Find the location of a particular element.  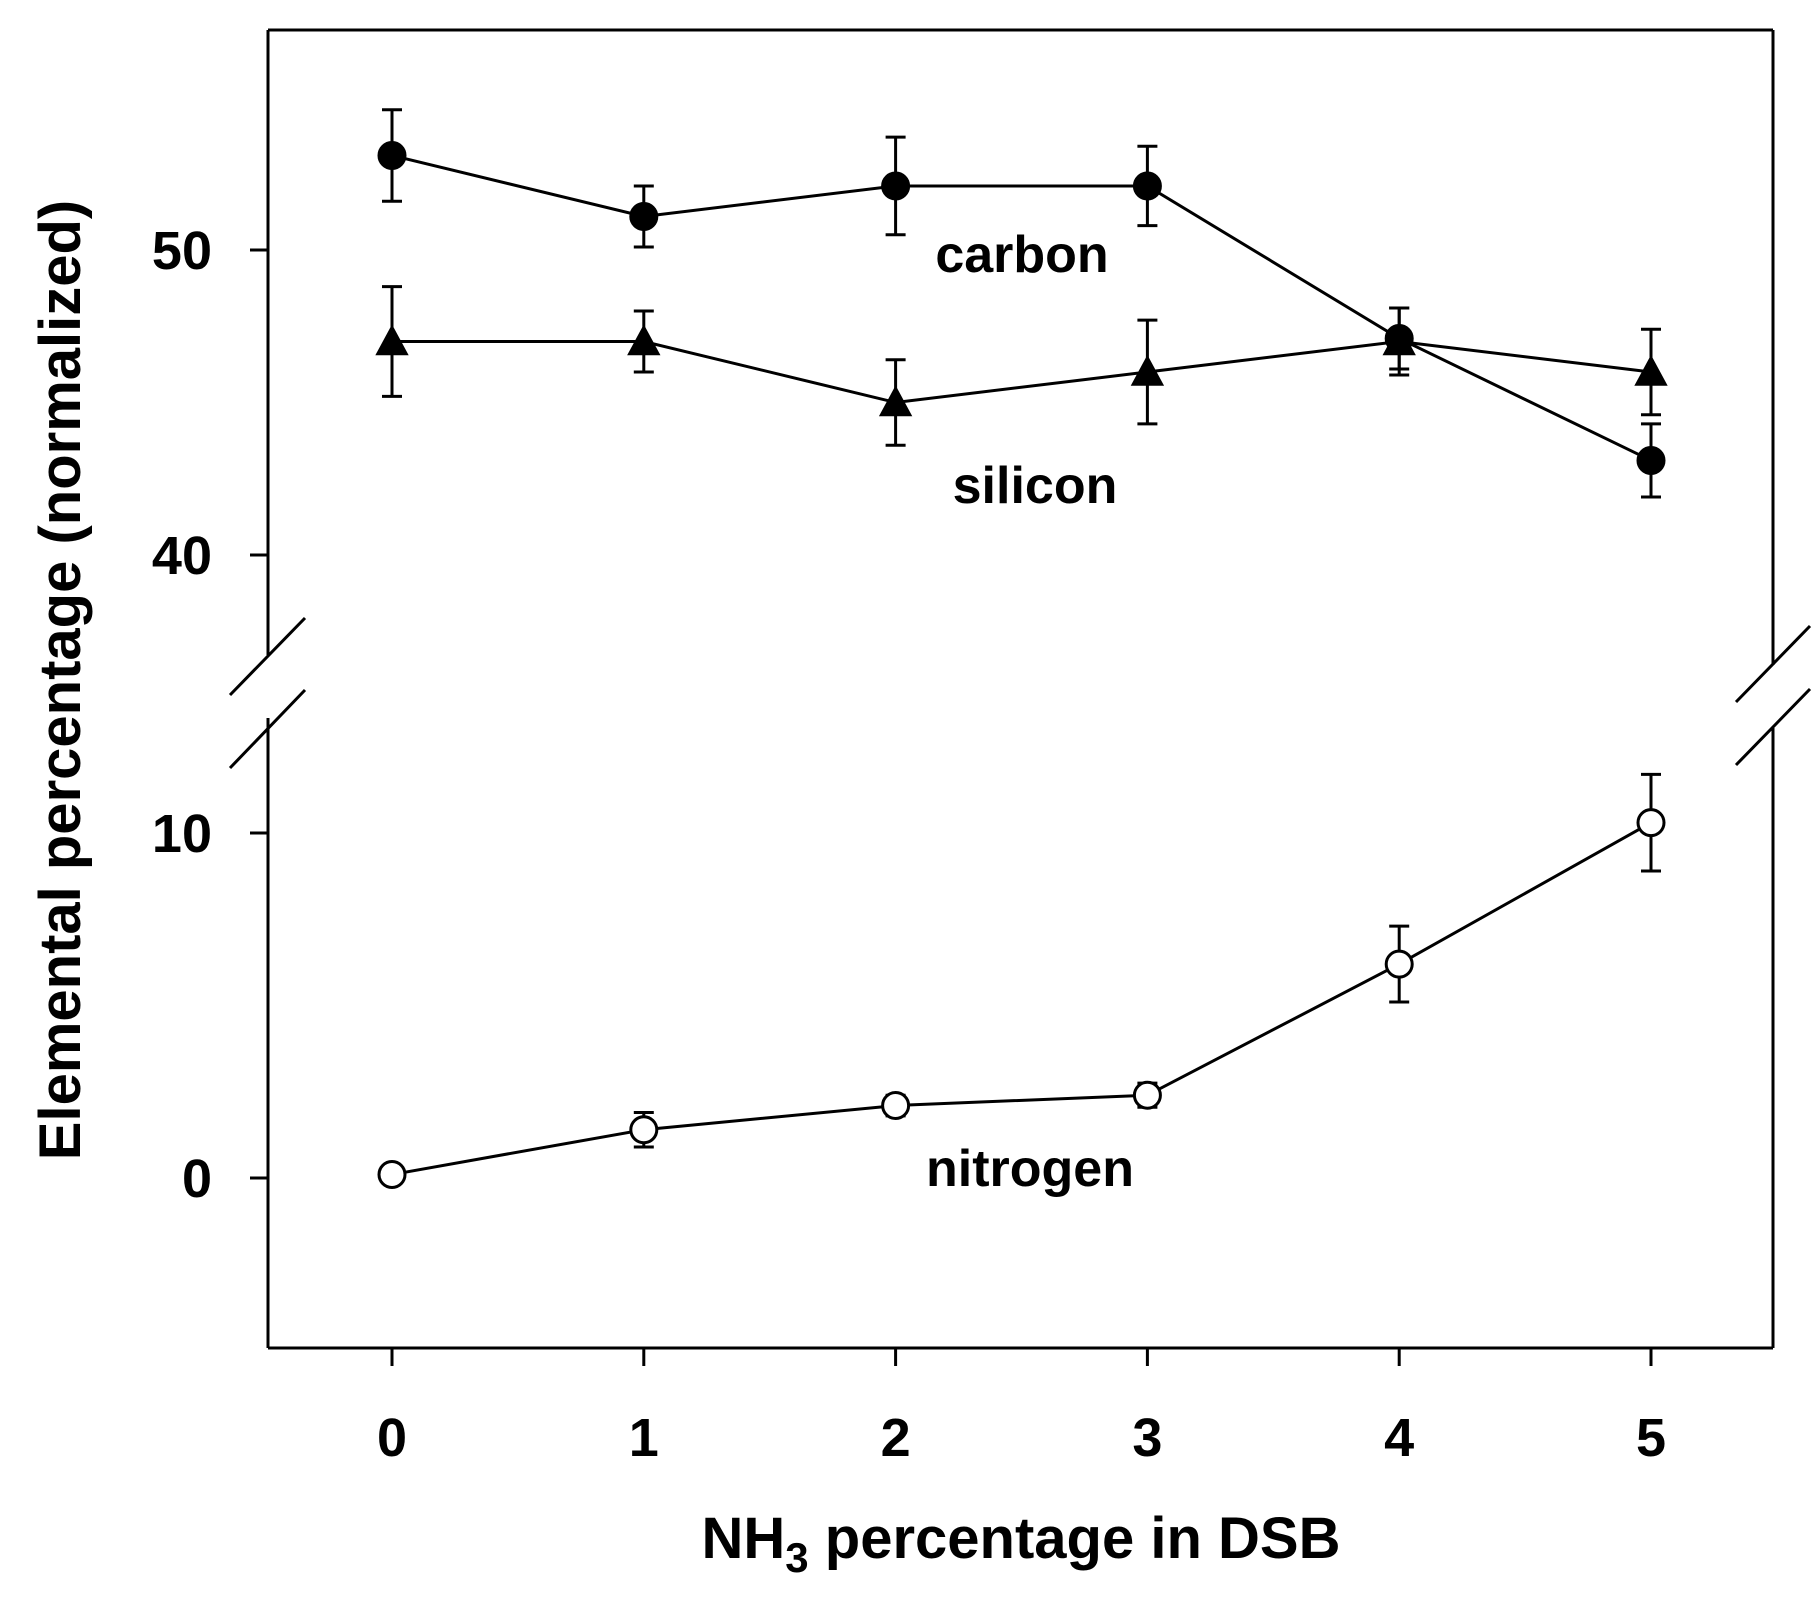

series-line-silicon is located at coordinates (1022, 372).